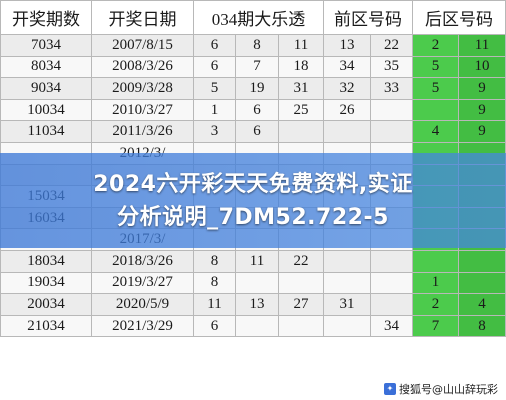 The image size is (506, 400). I want to click on front-2-cell: 6, so click(257, 131).